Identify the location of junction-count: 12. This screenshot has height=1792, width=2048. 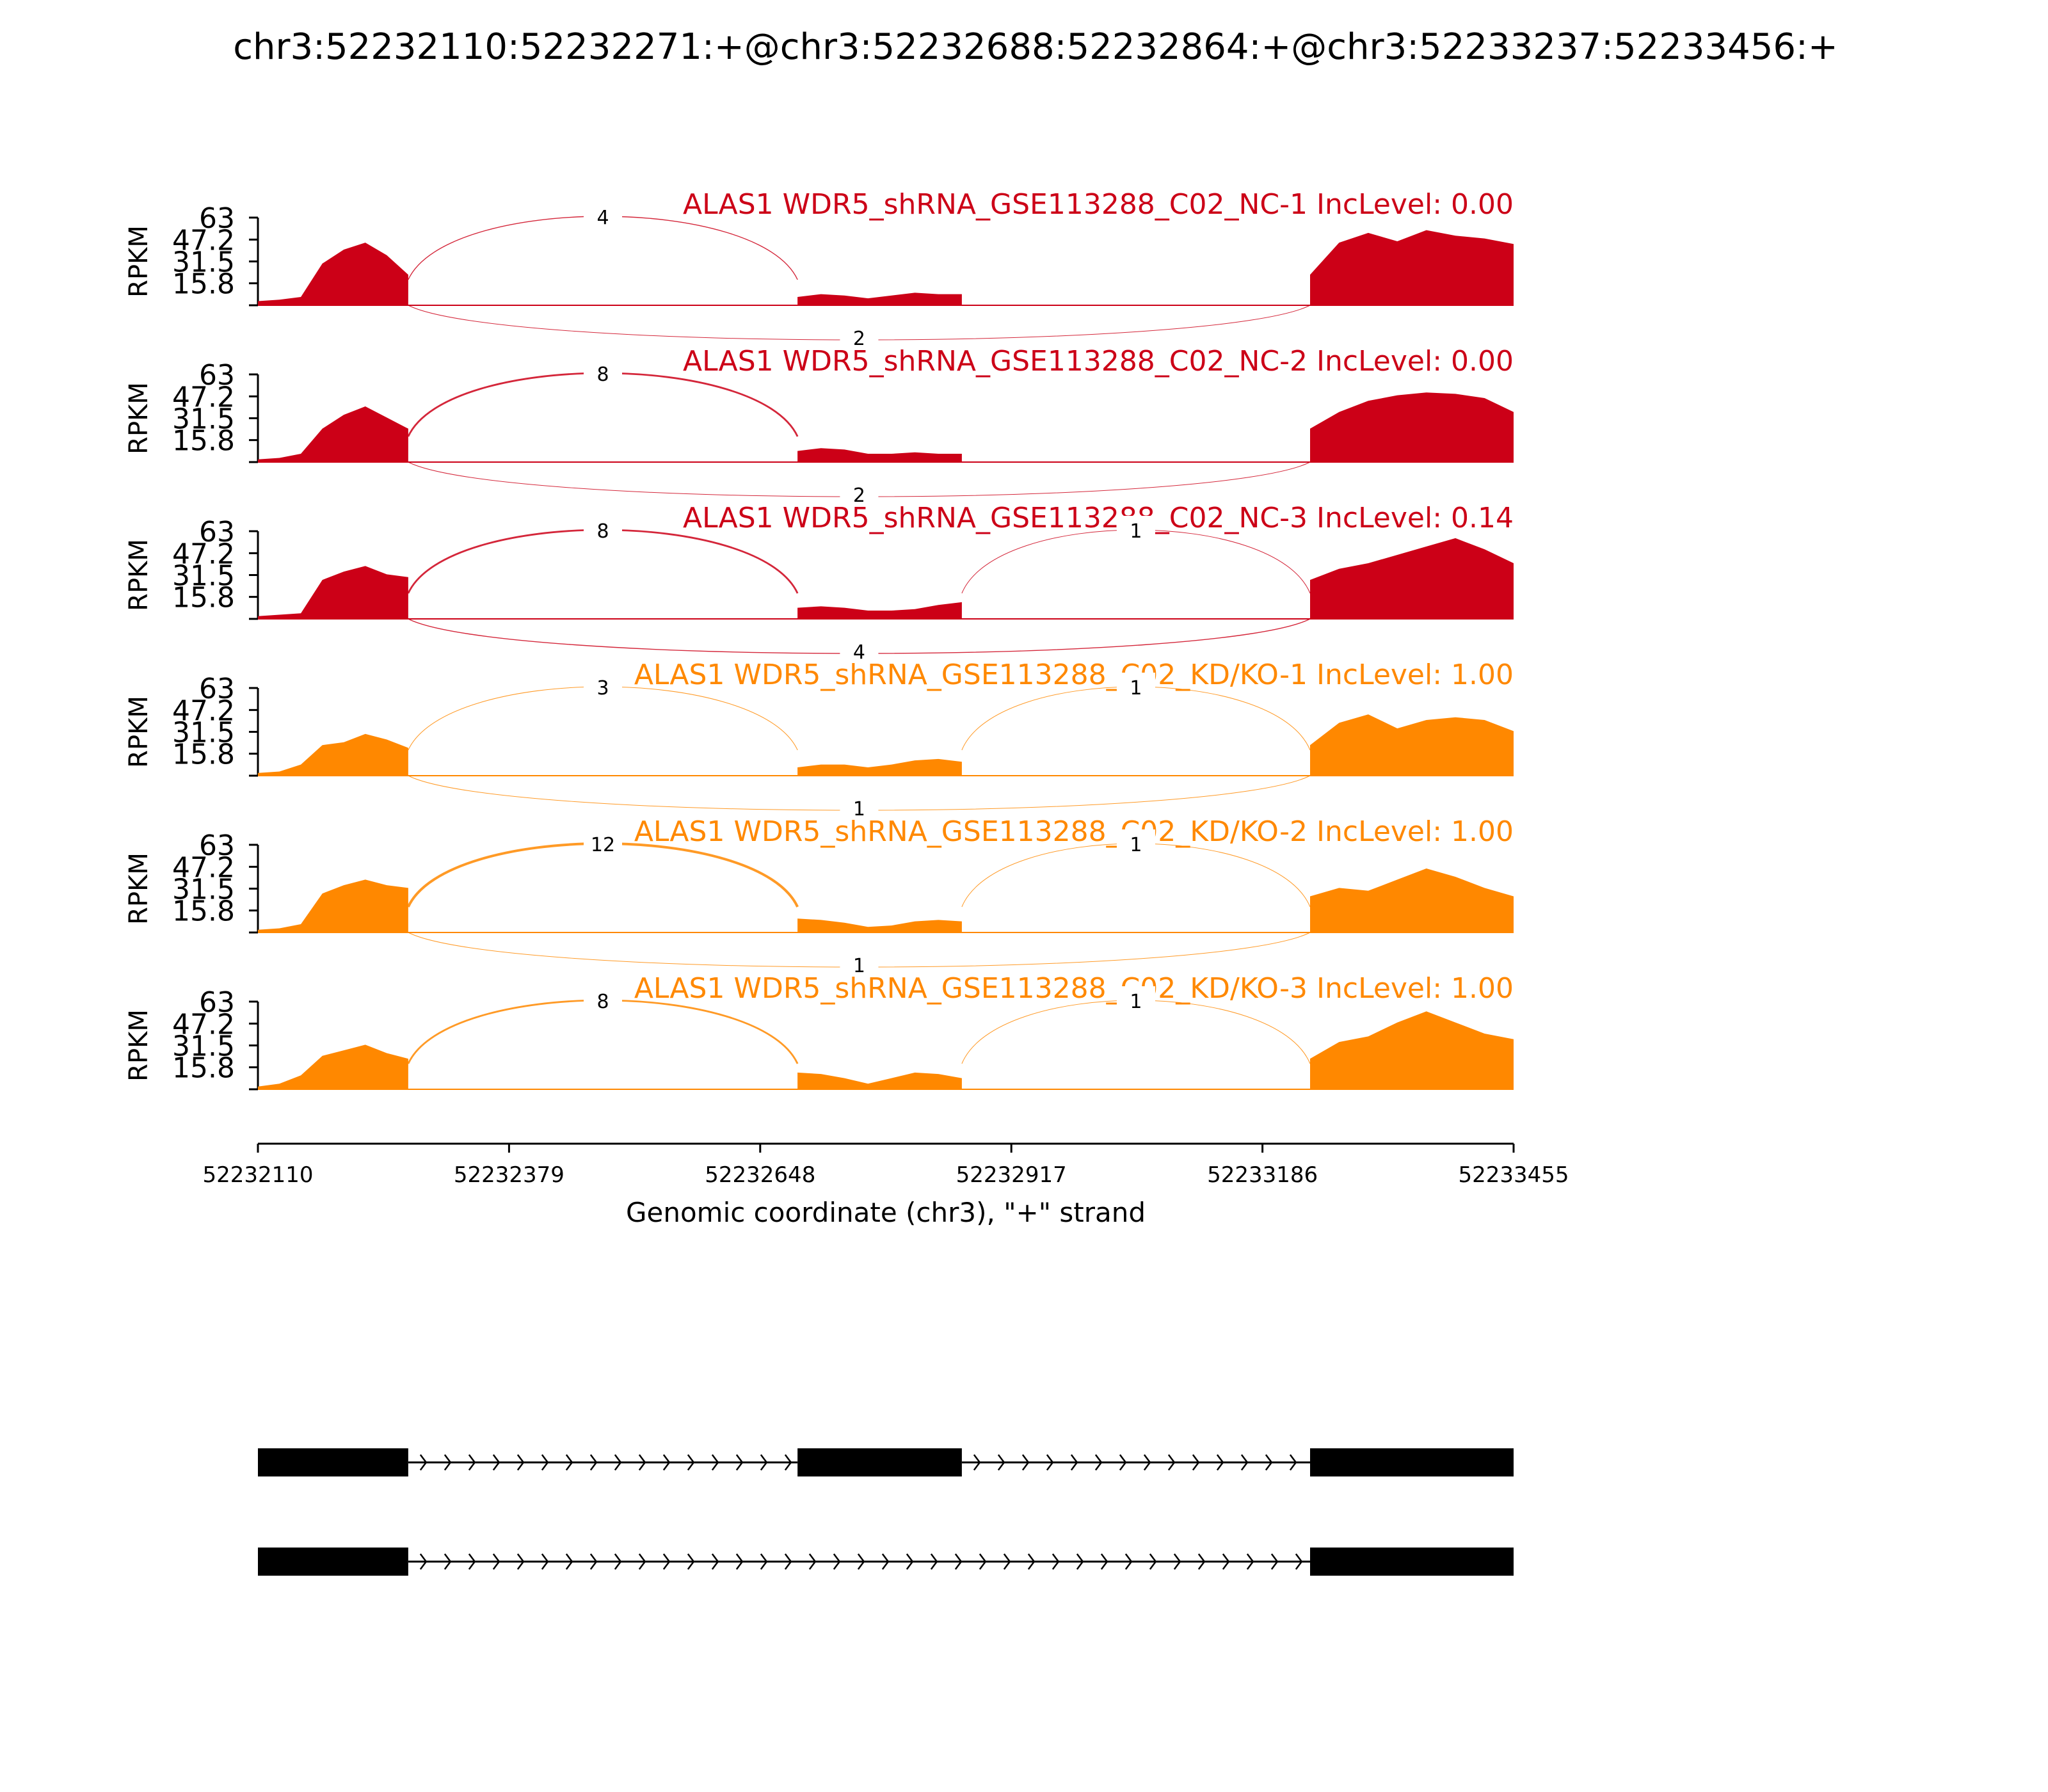
(603, 845).